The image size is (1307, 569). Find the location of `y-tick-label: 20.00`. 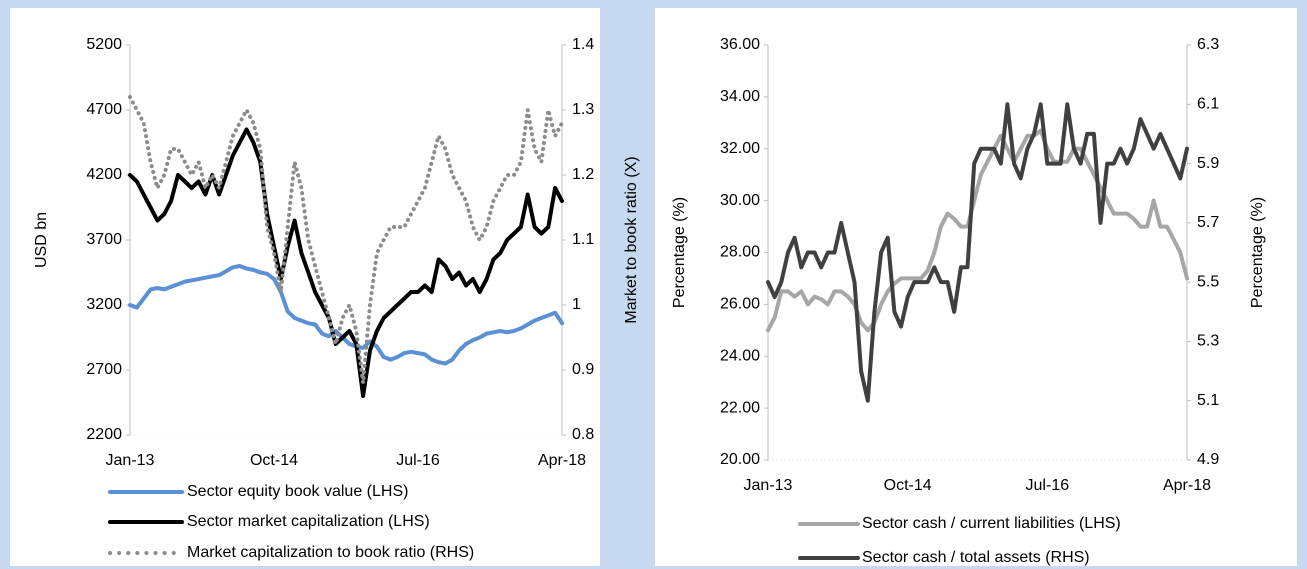

y-tick-label: 20.00 is located at coordinates (740, 459).